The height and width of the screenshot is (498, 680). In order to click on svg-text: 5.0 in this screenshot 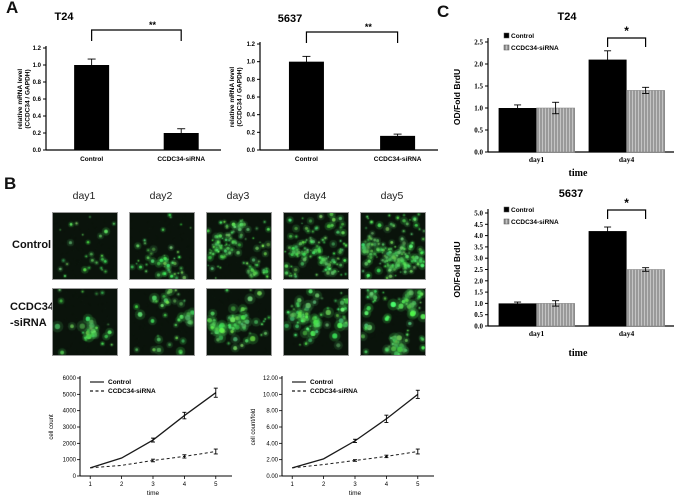, I will do `click(478, 214)`.